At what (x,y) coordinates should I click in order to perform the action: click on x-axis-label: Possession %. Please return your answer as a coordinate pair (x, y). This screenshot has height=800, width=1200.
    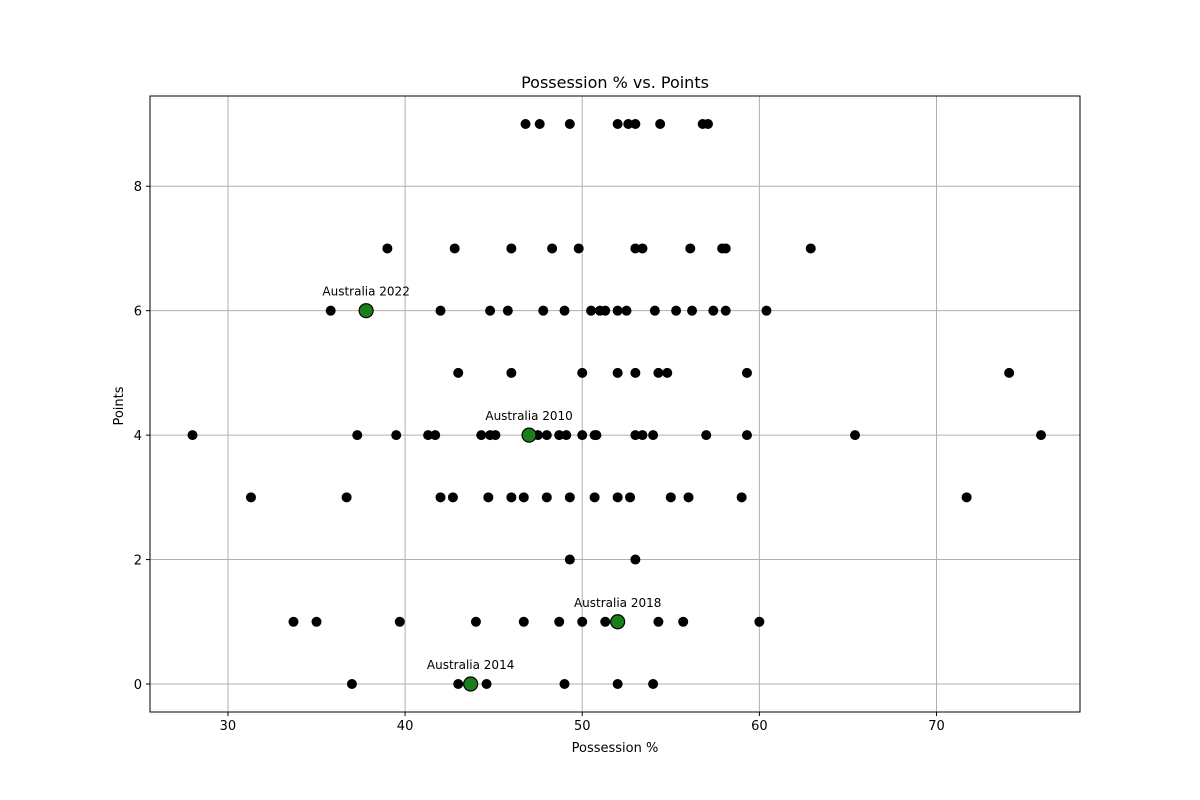
    Looking at the image, I should click on (615, 748).